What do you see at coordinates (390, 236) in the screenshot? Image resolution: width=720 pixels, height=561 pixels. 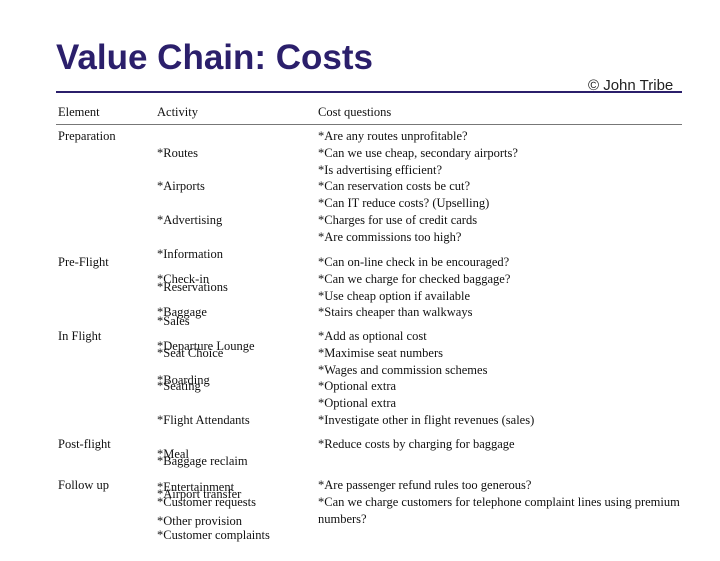 I see `question-item: *Are commissions too high?` at bounding box center [390, 236].